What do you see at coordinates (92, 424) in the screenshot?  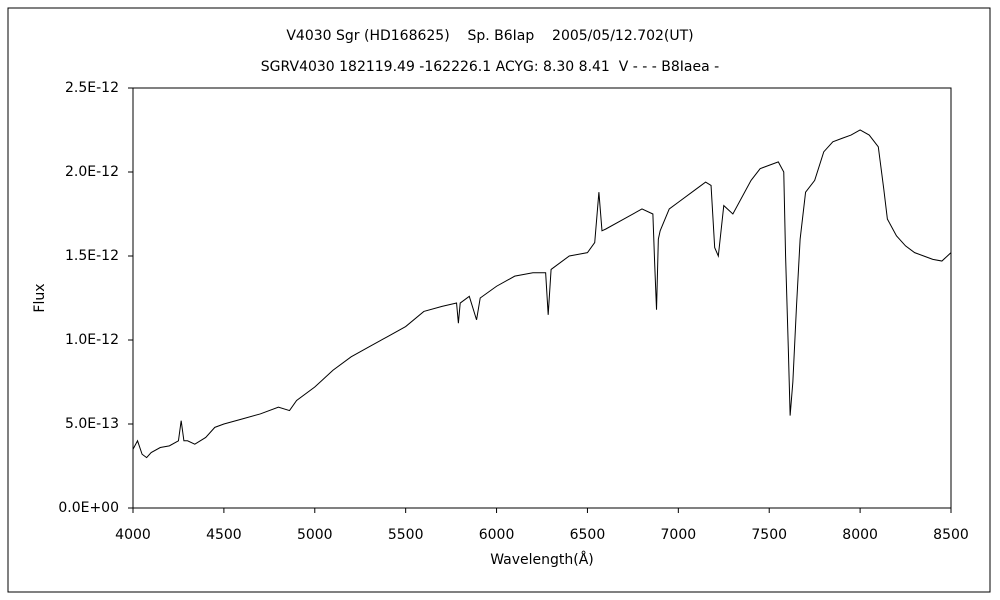 I see `y-tick-label: 5.0E-13` at bounding box center [92, 424].